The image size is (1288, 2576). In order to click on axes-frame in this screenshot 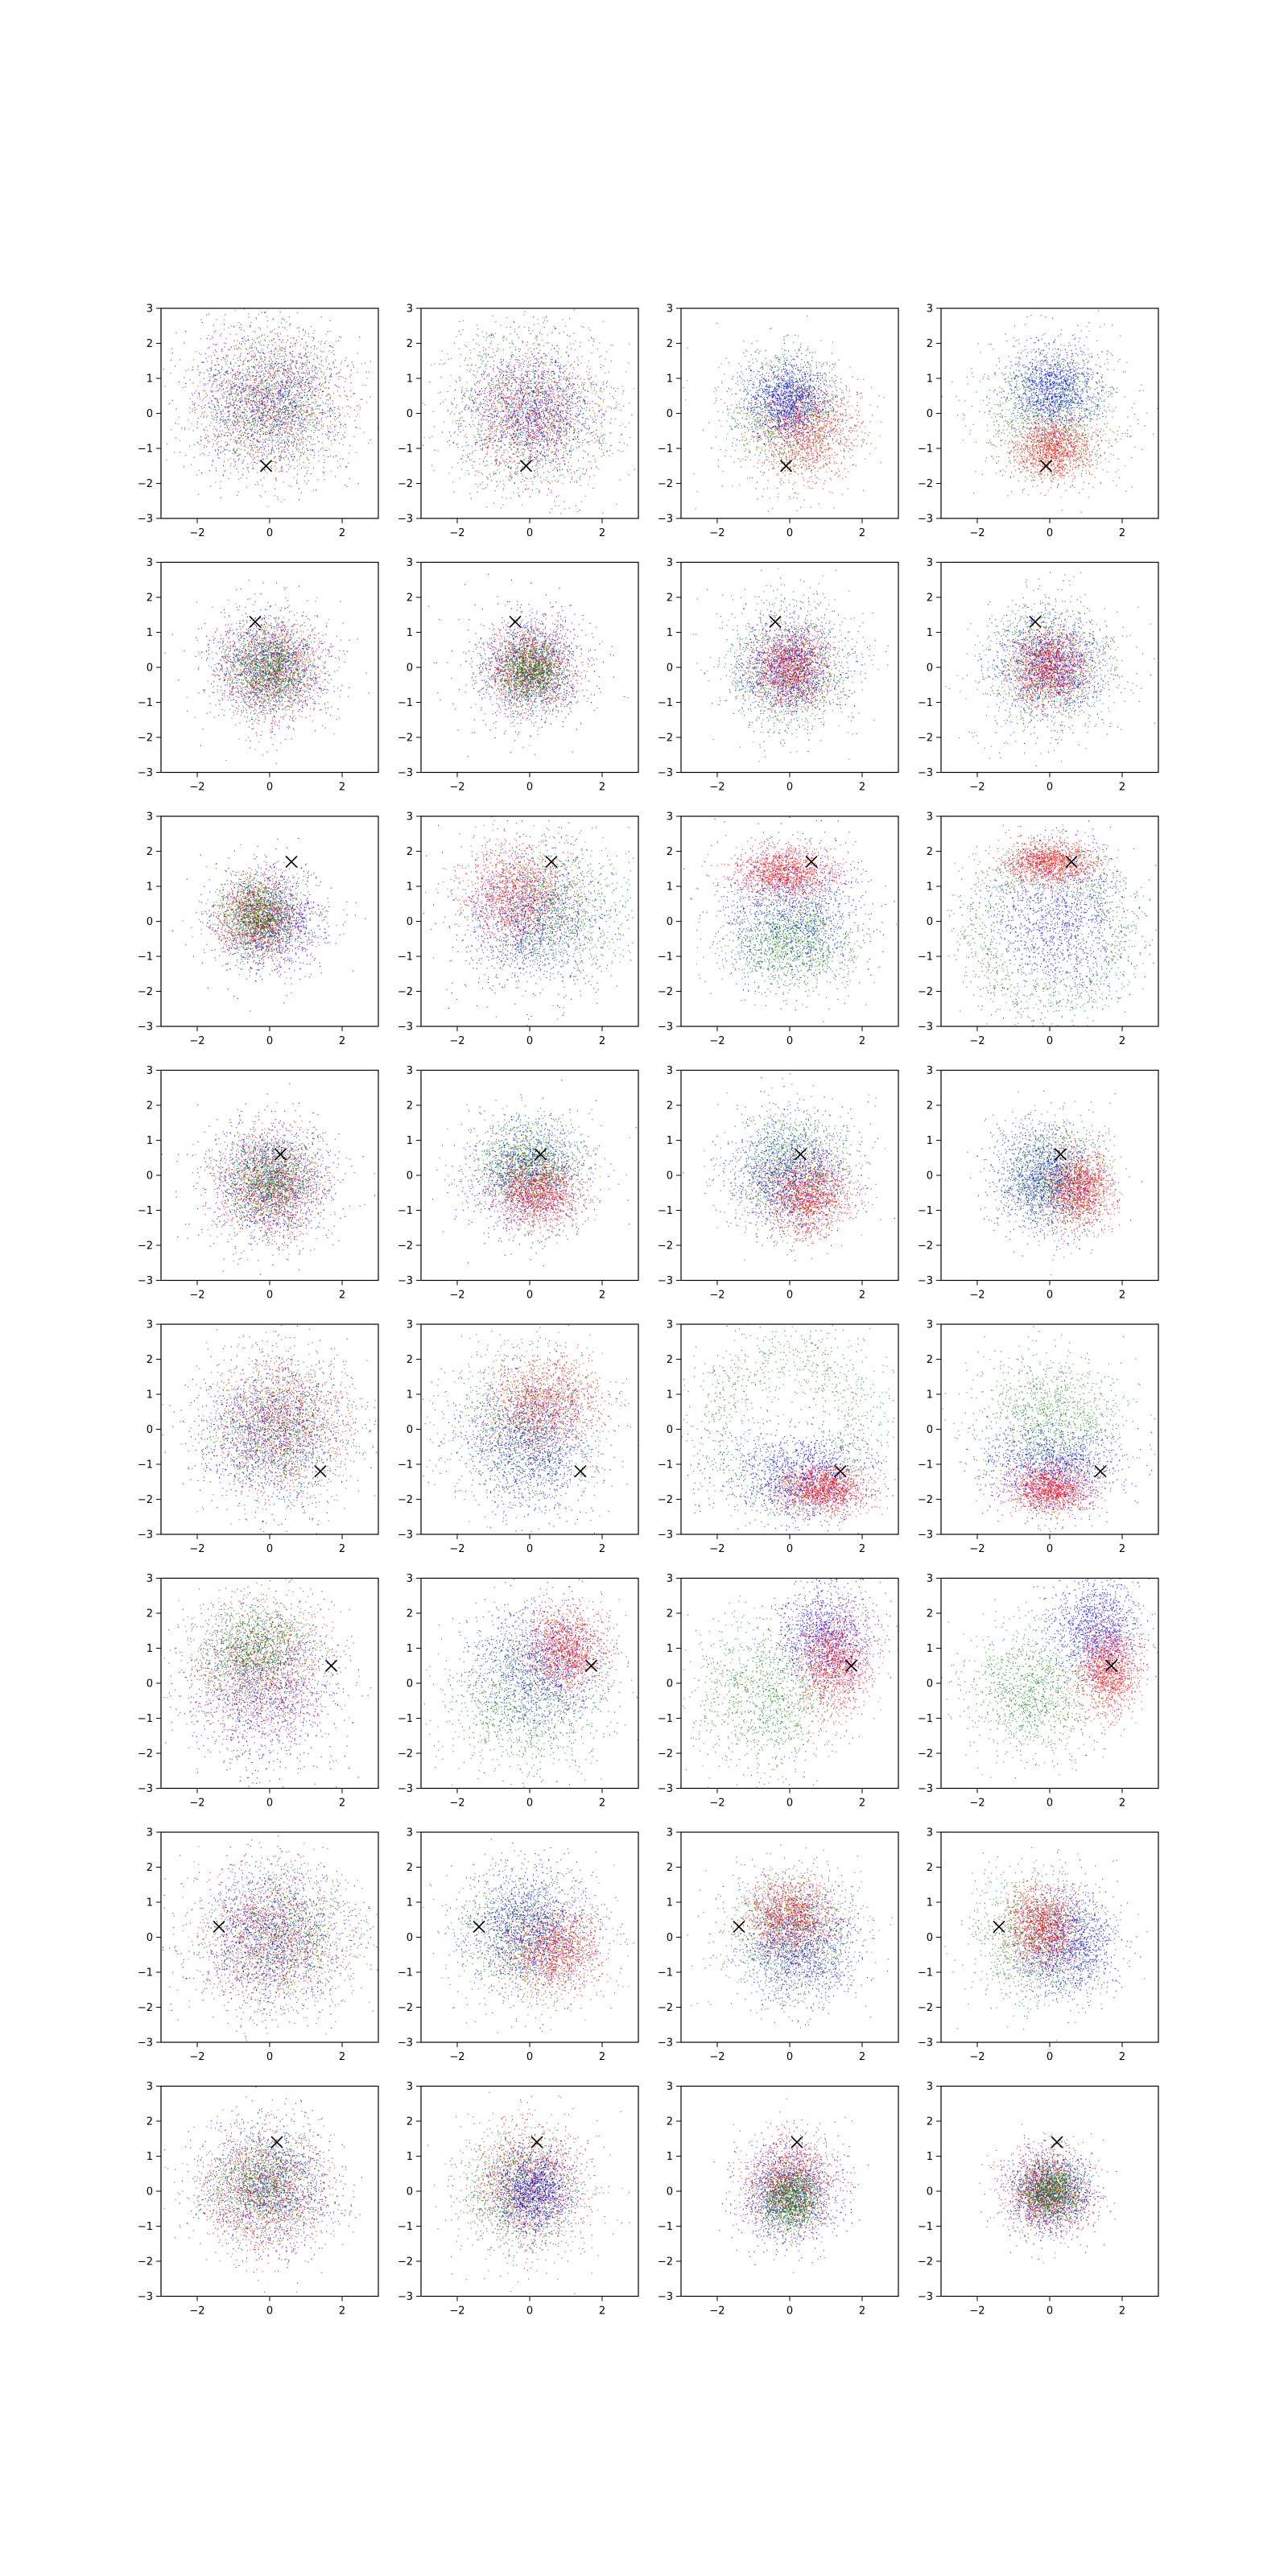, I will do `click(789, 921)`.